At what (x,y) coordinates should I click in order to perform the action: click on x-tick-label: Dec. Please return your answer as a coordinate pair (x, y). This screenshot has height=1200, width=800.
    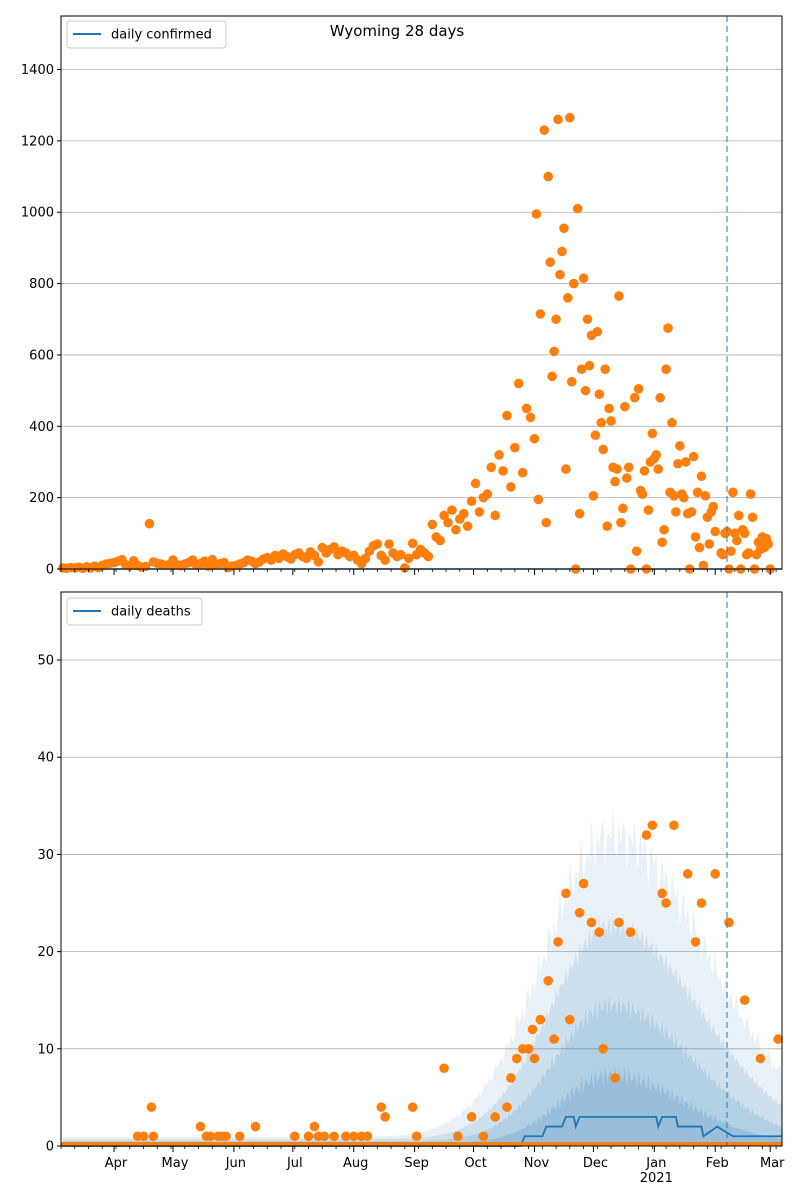
    Looking at the image, I should click on (595, 1163).